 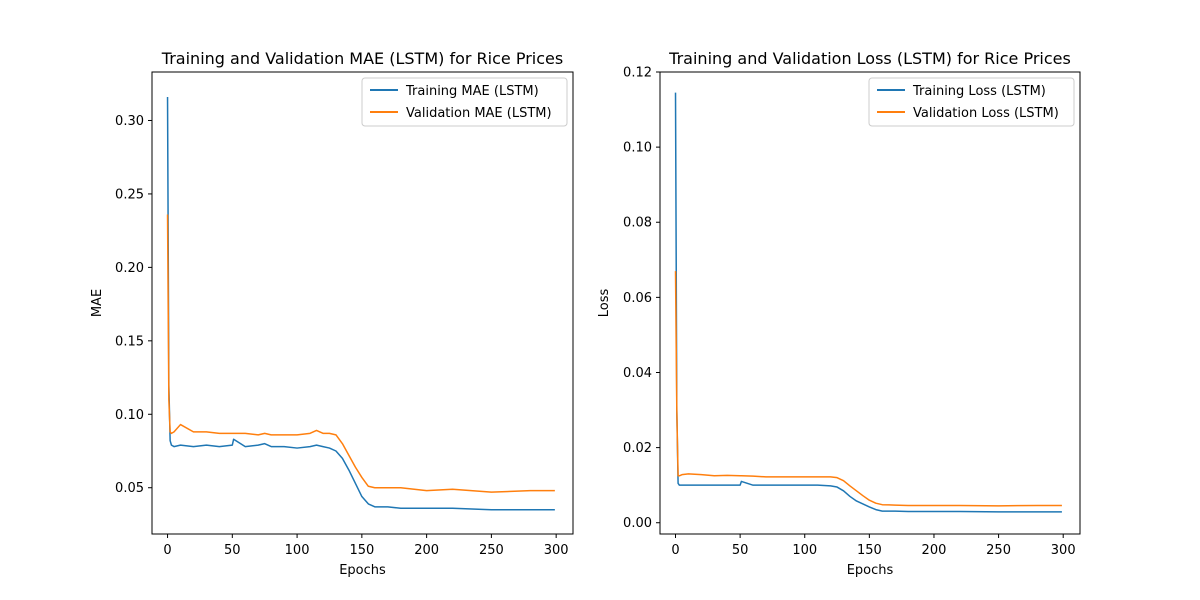 I want to click on loss-series-validation-line, so click(x=868, y=389).